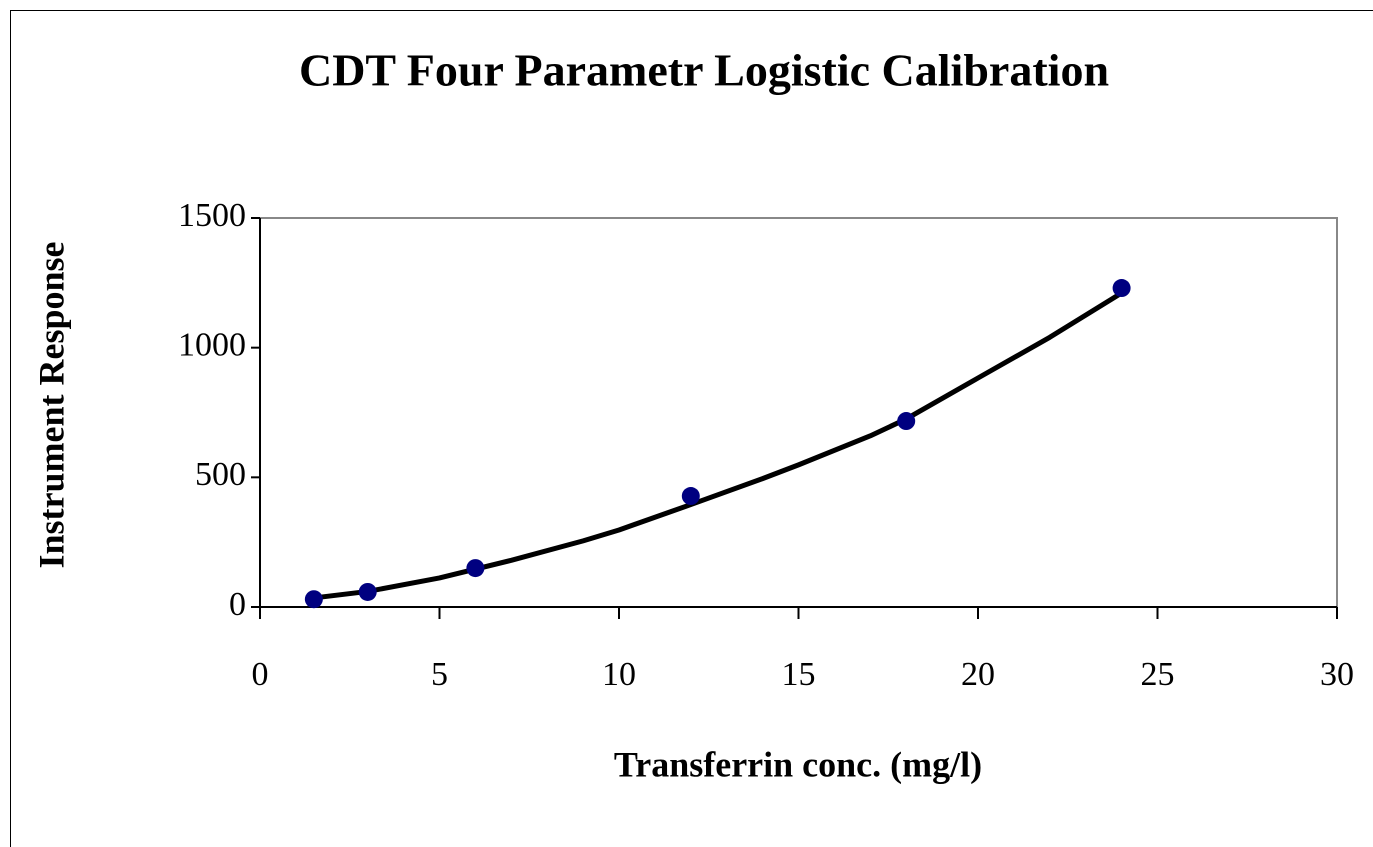 This screenshot has width=1373, height=847. Describe the element at coordinates (978, 674) in the screenshot. I see `x-tick-label: 20` at that location.